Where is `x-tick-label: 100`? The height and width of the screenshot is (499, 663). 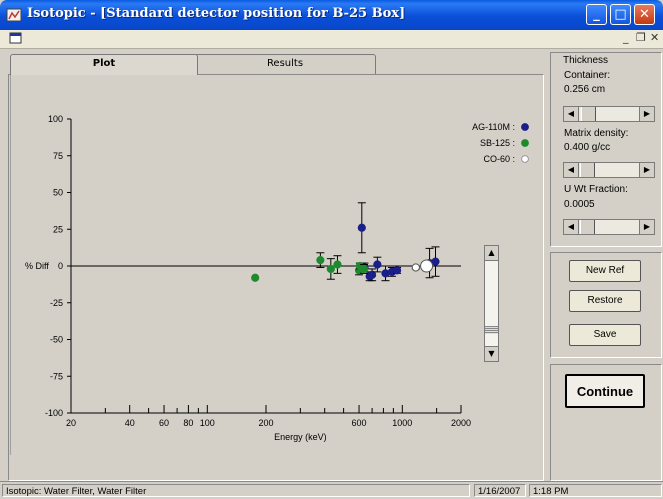 x-tick-label: 100 is located at coordinates (207, 423).